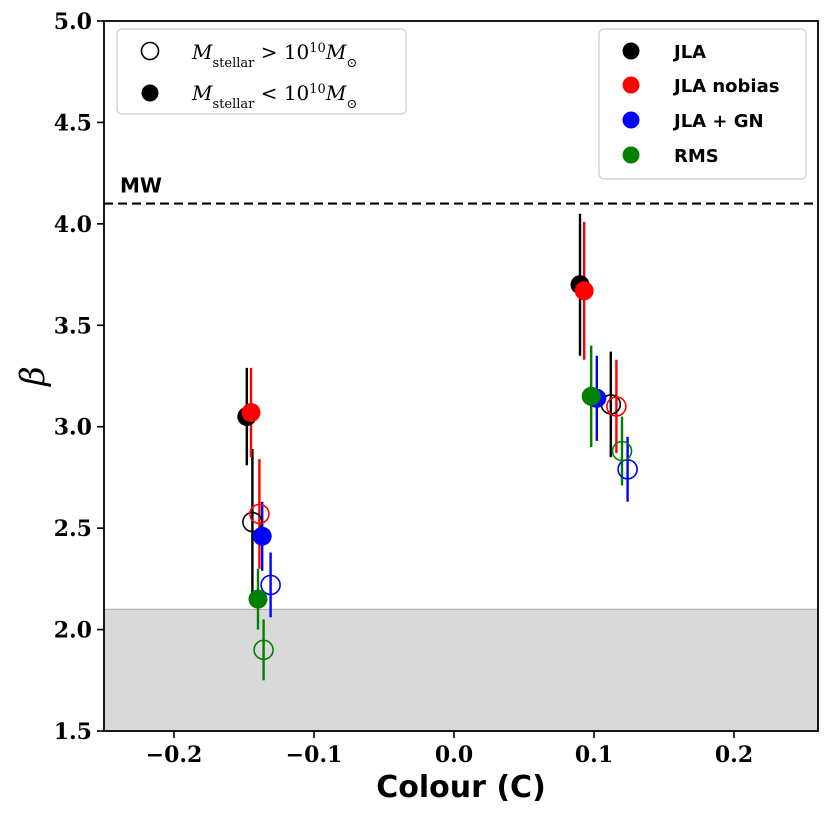 The width and height of the screenshot is (831, 817). Describe the element at coordinates (631, 51) in the screenshot. I see `legend-marker-jla` at that location.